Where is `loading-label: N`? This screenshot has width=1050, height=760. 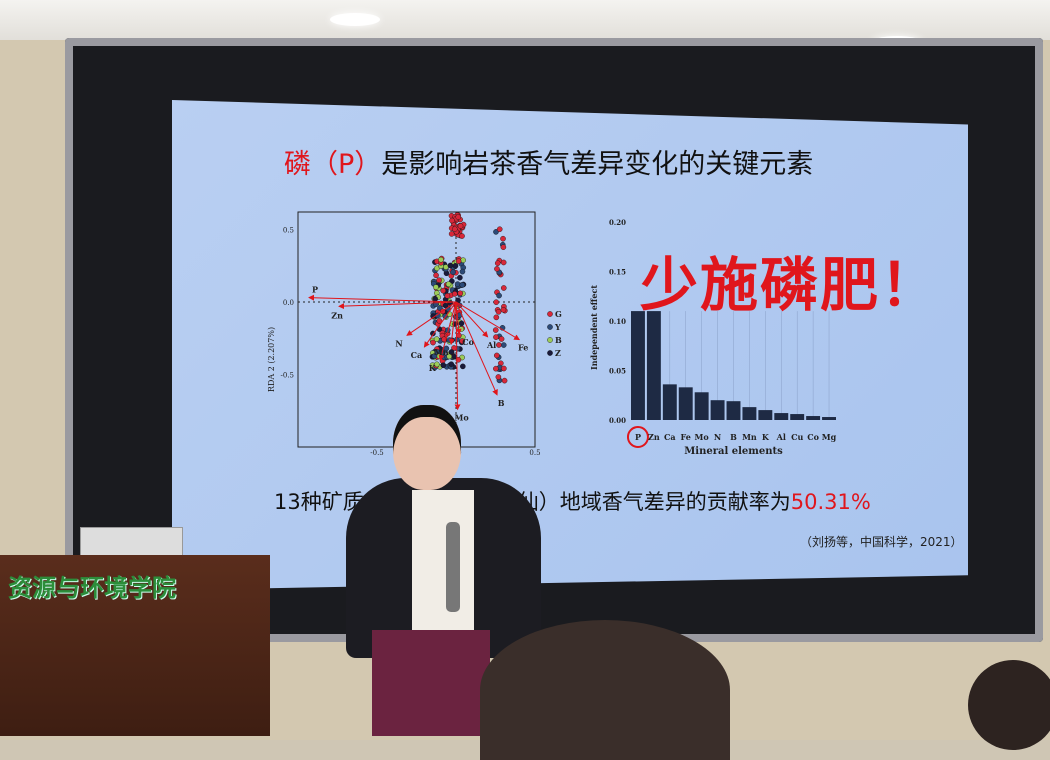
loading-label: N is located at coordinates (398, 343).